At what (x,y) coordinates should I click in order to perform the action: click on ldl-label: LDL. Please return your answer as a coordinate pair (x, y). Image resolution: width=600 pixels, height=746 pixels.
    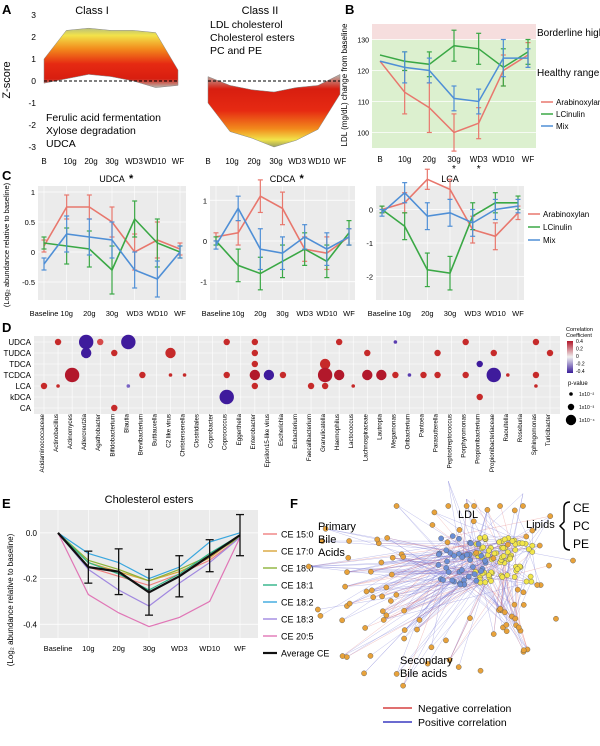
    Looking at the image, I should click on (468, 515).